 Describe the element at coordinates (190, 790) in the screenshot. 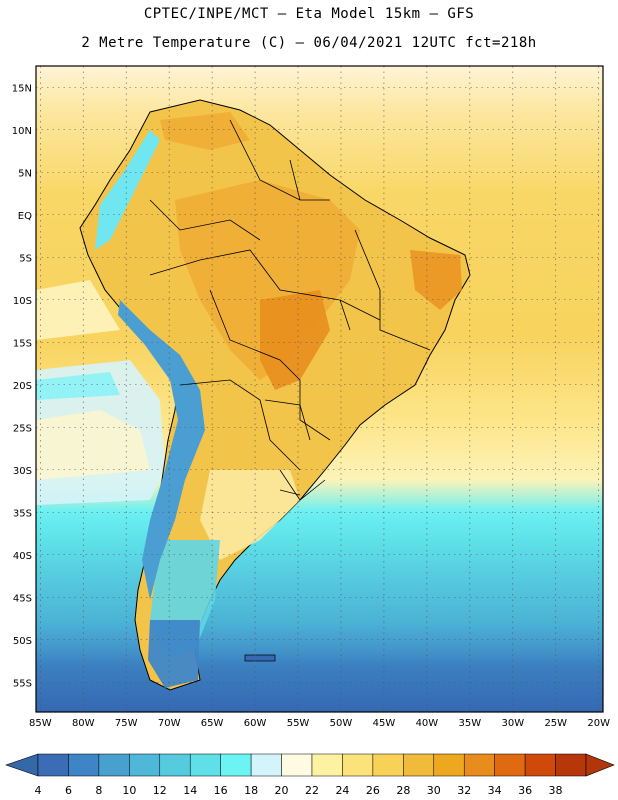

I see `colorbar-label: 14` at that location.